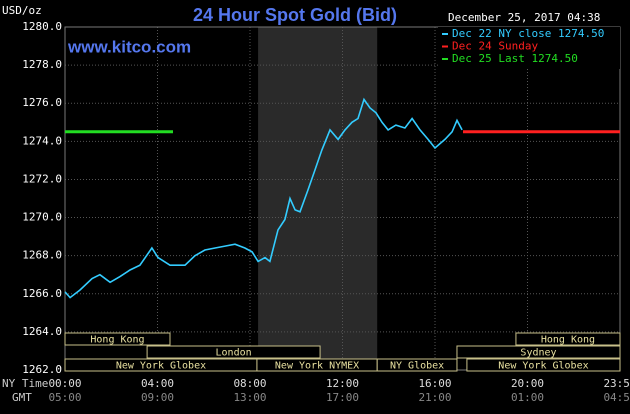 This screenshot has height=414, width=630. I want to click on timestamp: December 25, 2017 04:38, so click(524, 17).